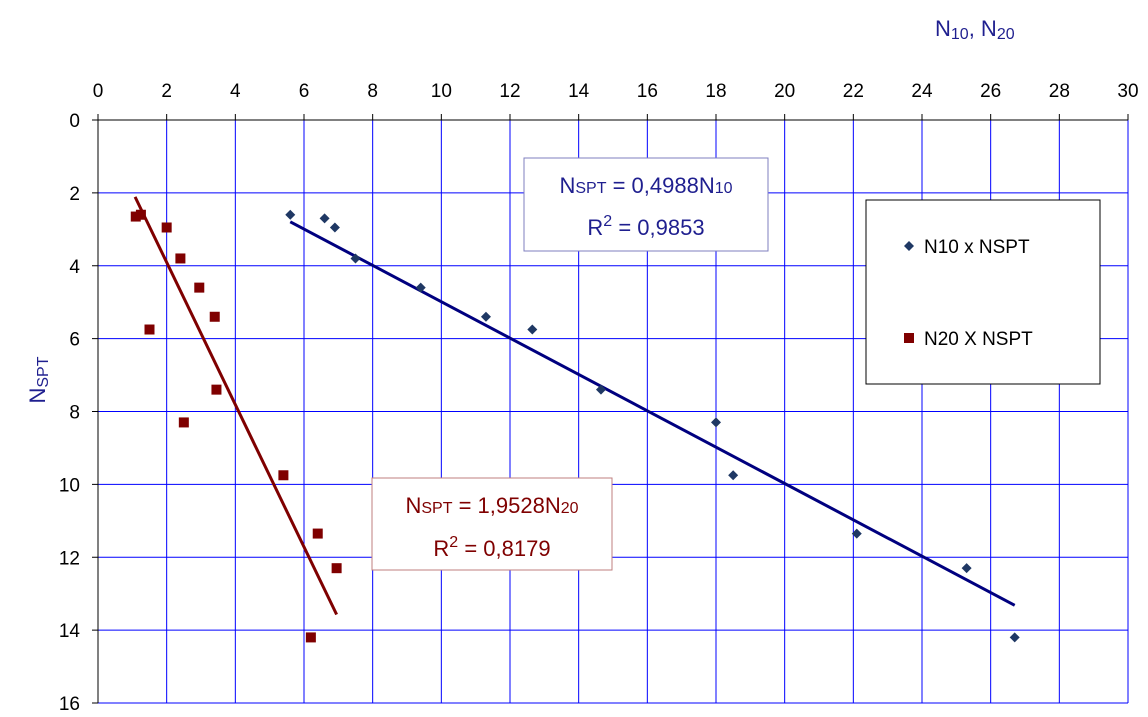 The width and height of the screenshot is (1148, 717). Describe the element at coordinates (616, 91) in the screenshot. I see `x-tick-labels: 0 2 4 6 8 10 12 14 16 18 20 22 24 26 28 30` at that location.